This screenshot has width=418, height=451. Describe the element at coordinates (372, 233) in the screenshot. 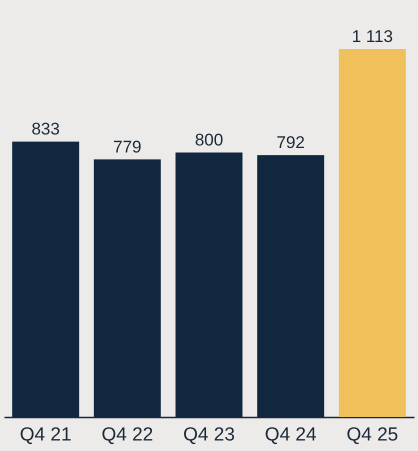

I see `bar` at that location.